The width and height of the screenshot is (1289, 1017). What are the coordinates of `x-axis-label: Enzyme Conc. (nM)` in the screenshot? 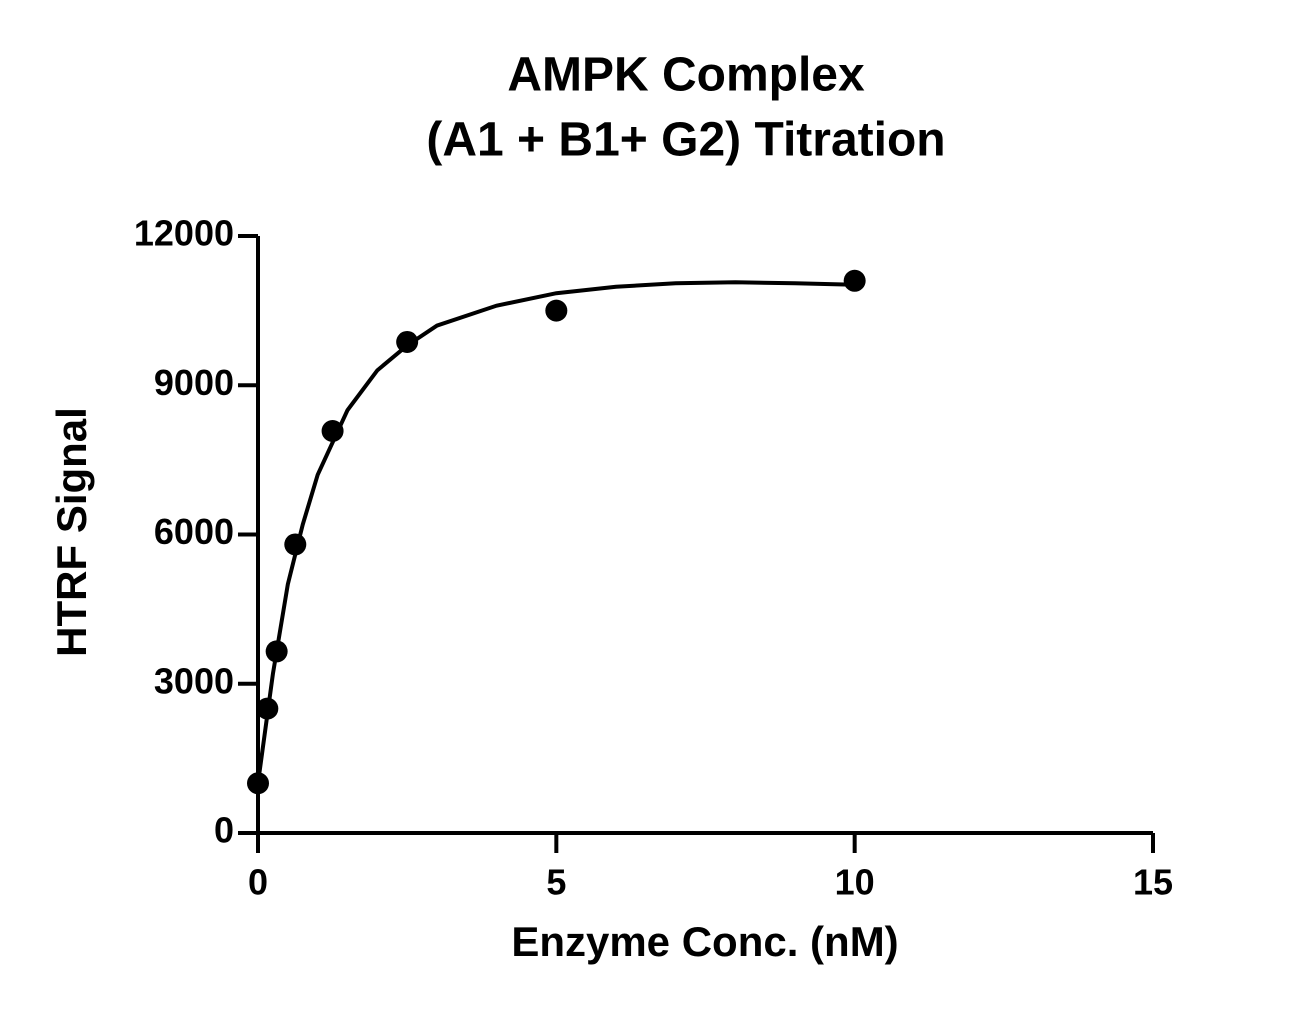 It's located at (704, 941).